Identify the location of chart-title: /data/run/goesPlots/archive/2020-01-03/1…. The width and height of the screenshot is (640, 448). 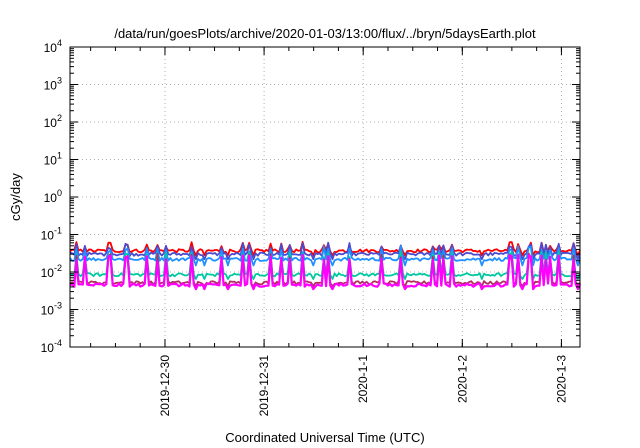
(325, 33).